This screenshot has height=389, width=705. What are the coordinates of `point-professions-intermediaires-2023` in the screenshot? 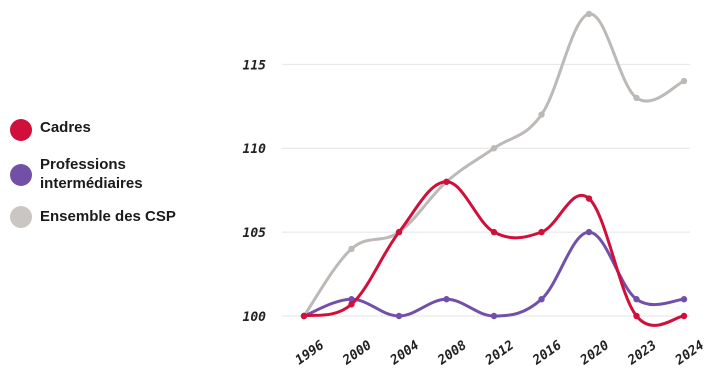 It's located at (636, 299).